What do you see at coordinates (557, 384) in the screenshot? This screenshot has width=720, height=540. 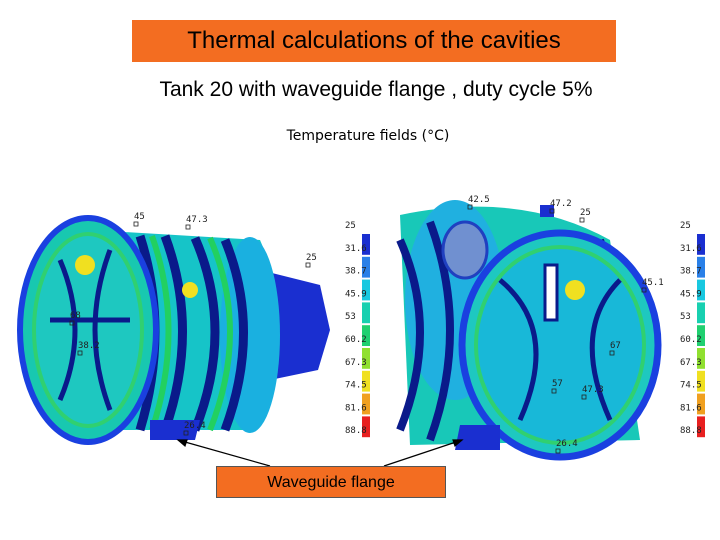 I see `node-label: 57` at bounding box center [557, 384].